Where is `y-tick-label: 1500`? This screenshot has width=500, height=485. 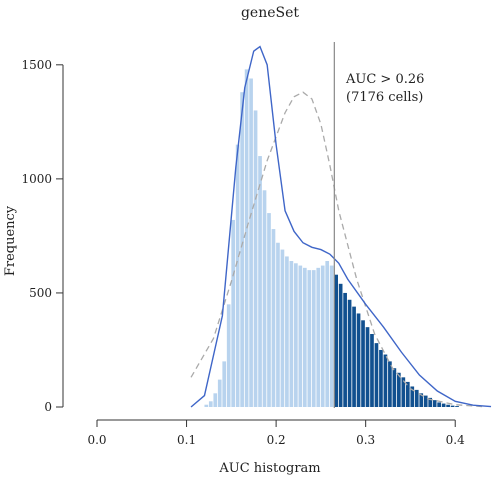 y-tick-label: 1500 is located at coordinates (36, 65).